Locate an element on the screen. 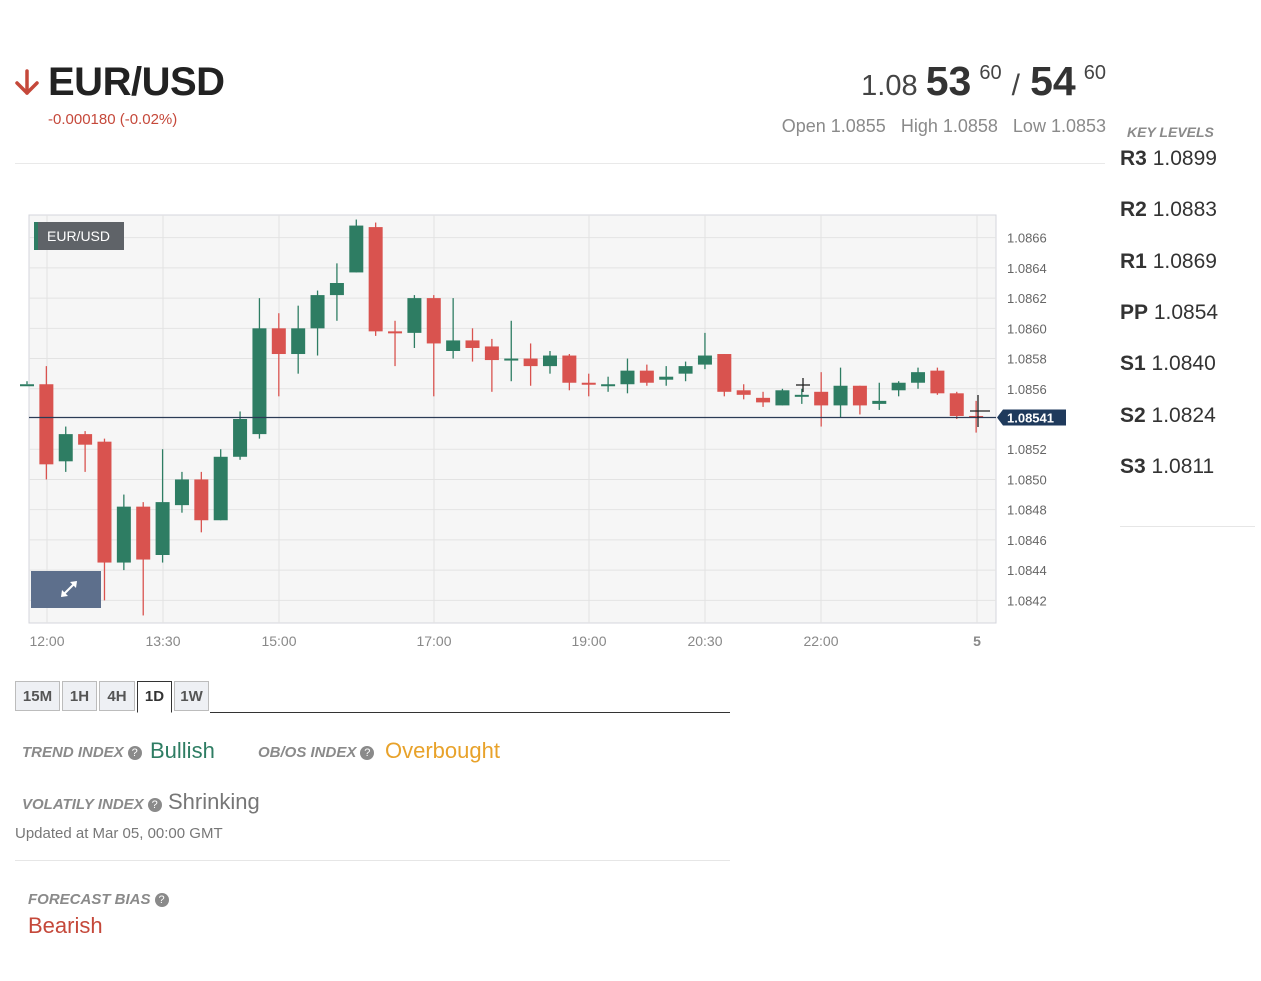 The height and width of the screenshot is (981, 1261). y-tick-label: 1.0858 is located at coordinates (1027, 359).